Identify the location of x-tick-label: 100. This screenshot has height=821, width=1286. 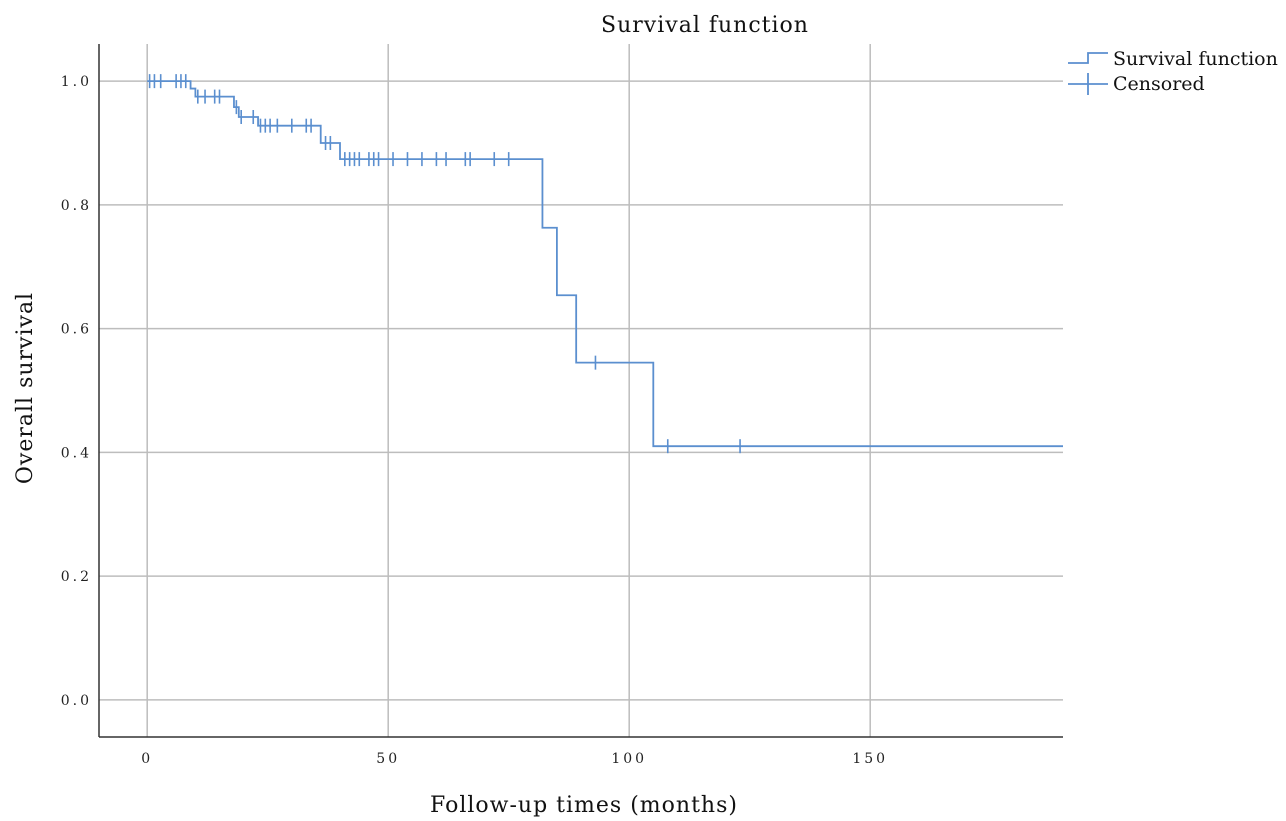
(629, 759).